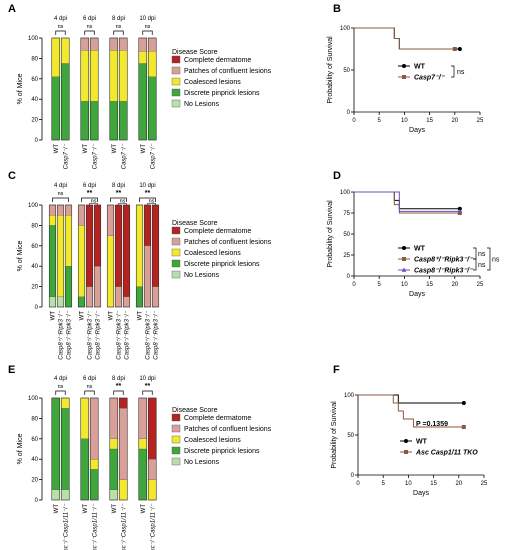  I want to click on y-tick-label: 75, so click(346, 214).